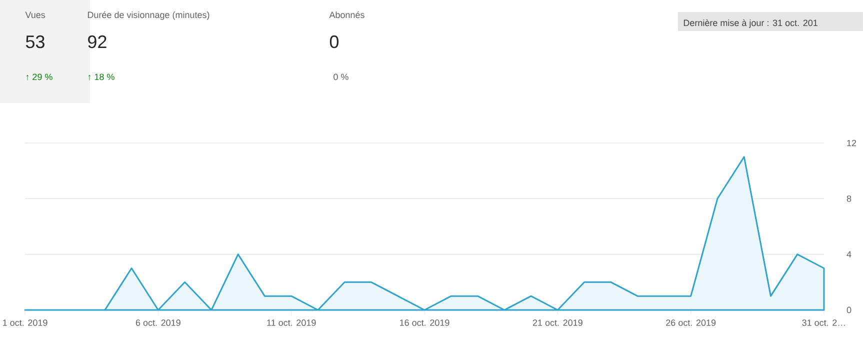 Image resolution: width=863 pixels, height=340 pixels. I want to click on x-tick-label: 6 oct. 2019, so click(158, 323).